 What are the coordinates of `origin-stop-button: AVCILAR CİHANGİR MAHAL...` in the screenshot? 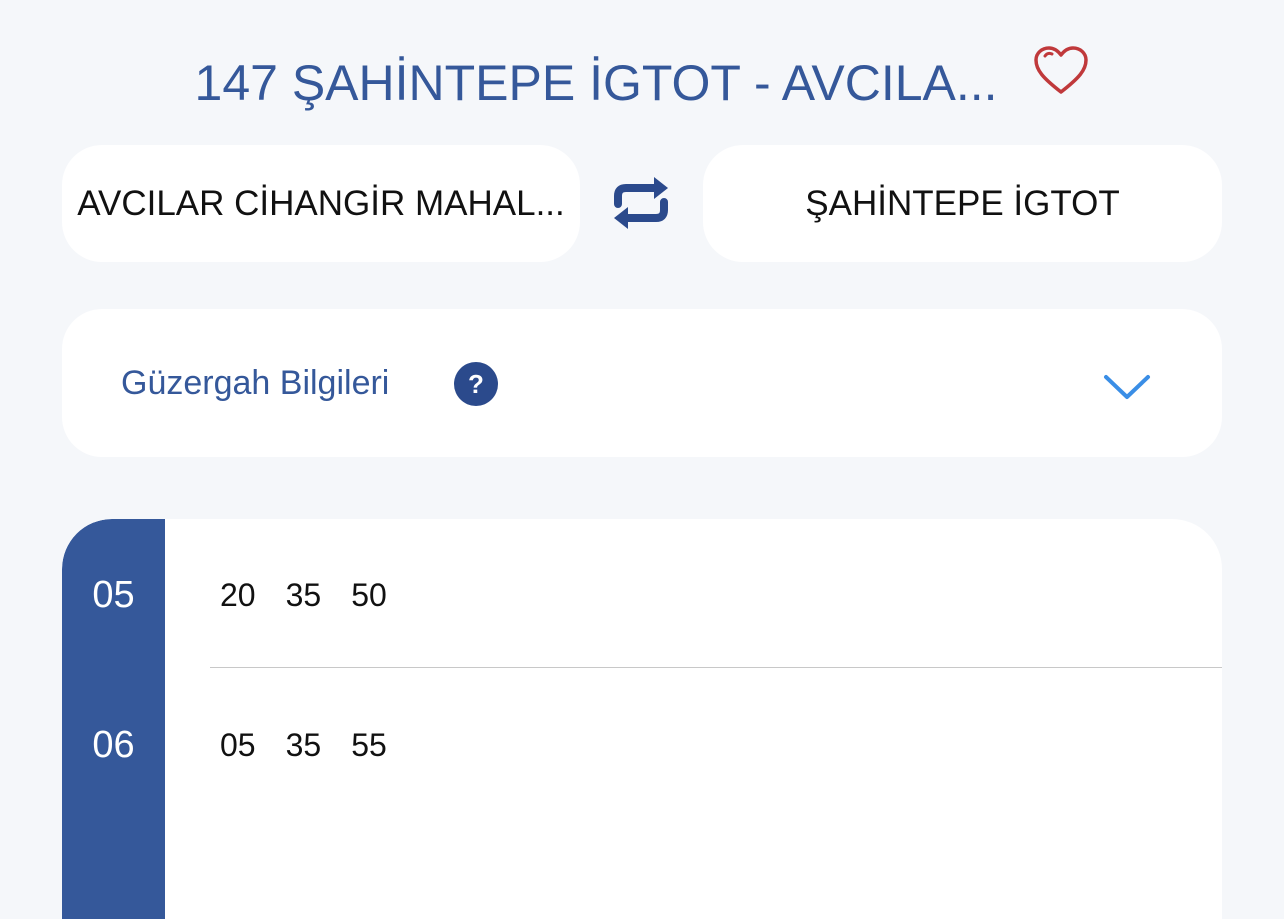 It's located at (321, 203).